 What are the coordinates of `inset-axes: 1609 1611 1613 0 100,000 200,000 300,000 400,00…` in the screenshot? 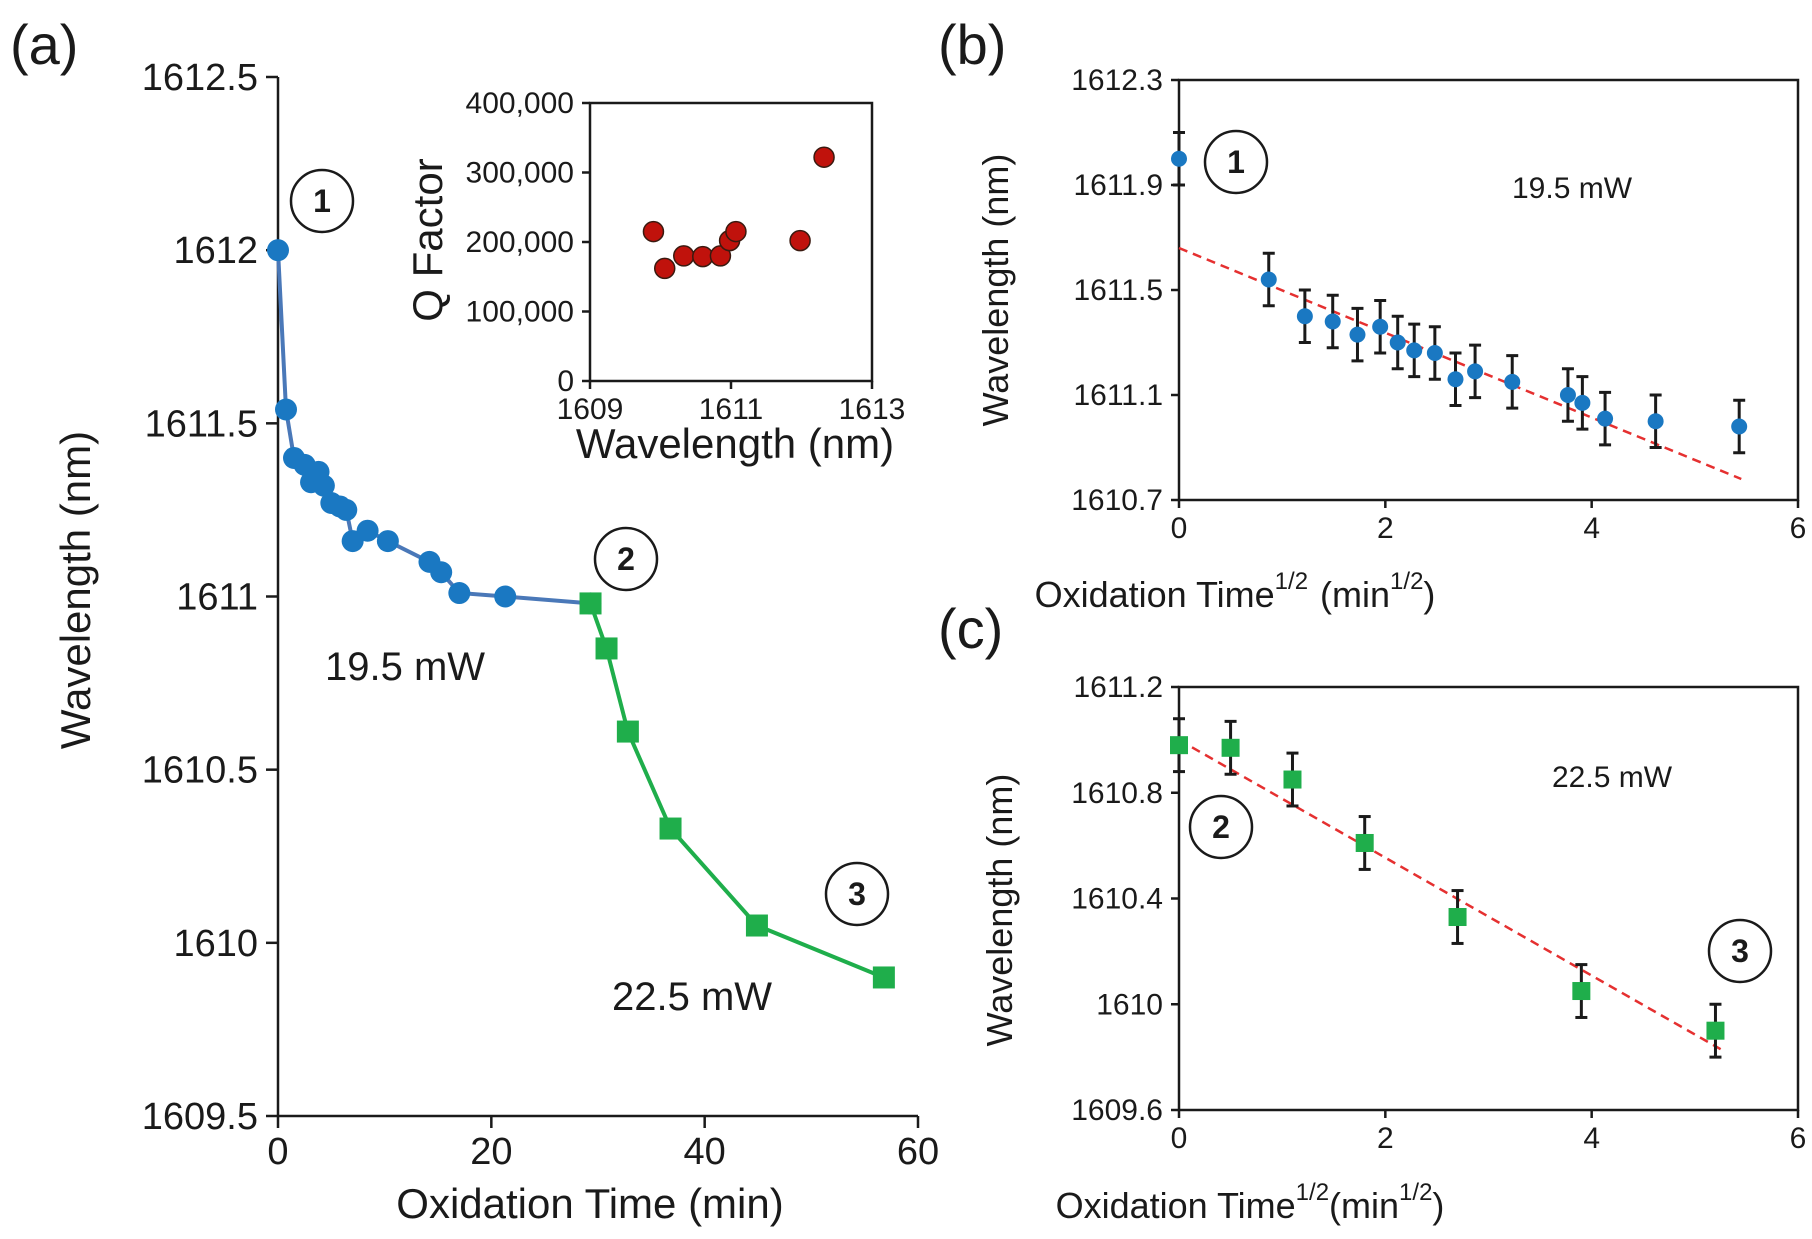 It's located at (686, 256).